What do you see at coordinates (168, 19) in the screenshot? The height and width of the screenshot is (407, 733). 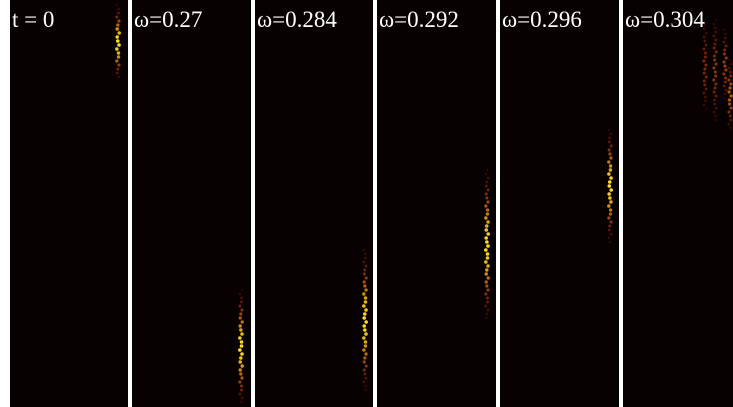 I see `panel-label: ω=0.27` at bounding box center [168, 19].